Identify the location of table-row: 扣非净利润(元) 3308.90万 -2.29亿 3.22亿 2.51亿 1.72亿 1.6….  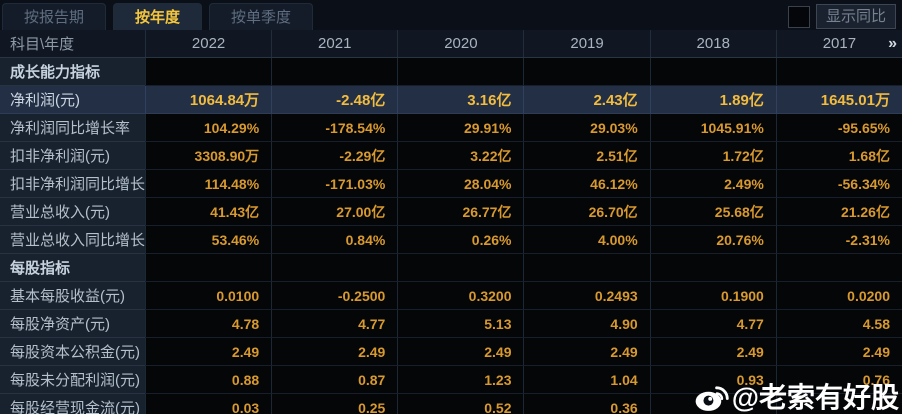
(451, 156).